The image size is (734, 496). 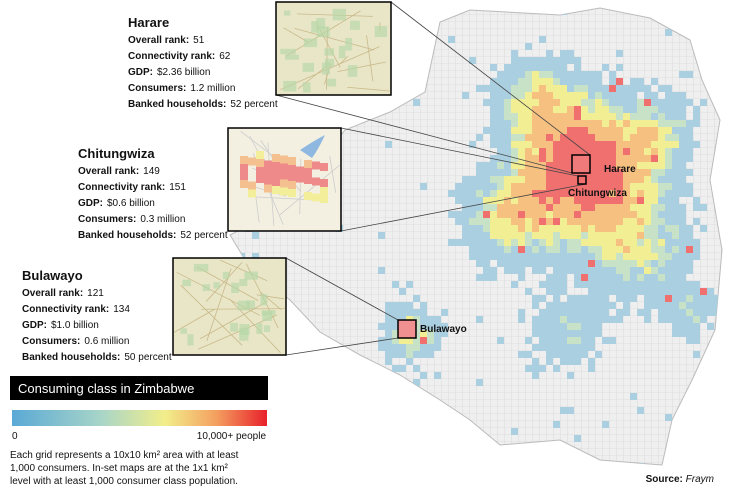 What do you see at coordinates (459, 152) in the screenshot?
I see `connector` at bounding box center [459, 152].